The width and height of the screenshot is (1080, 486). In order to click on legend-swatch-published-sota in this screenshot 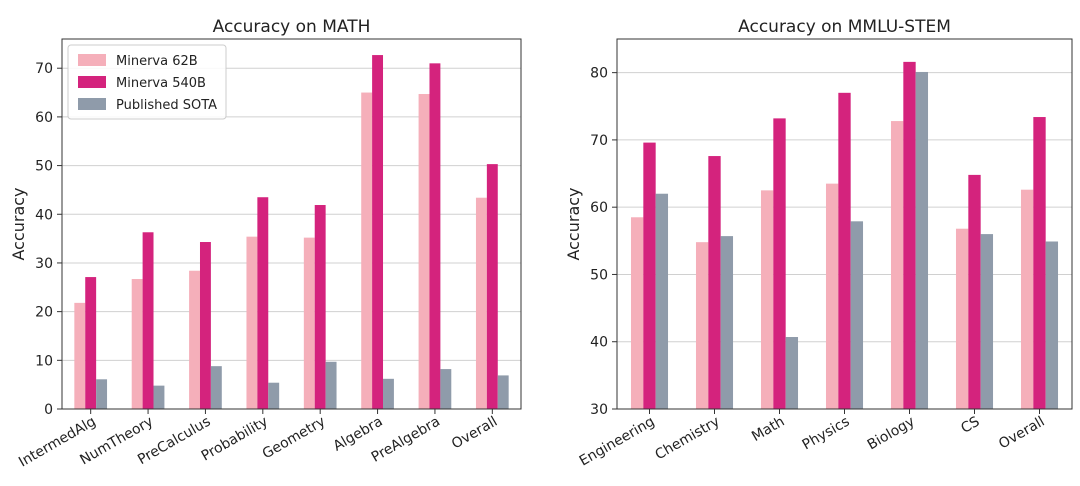, I will do `click(92, 104)`.